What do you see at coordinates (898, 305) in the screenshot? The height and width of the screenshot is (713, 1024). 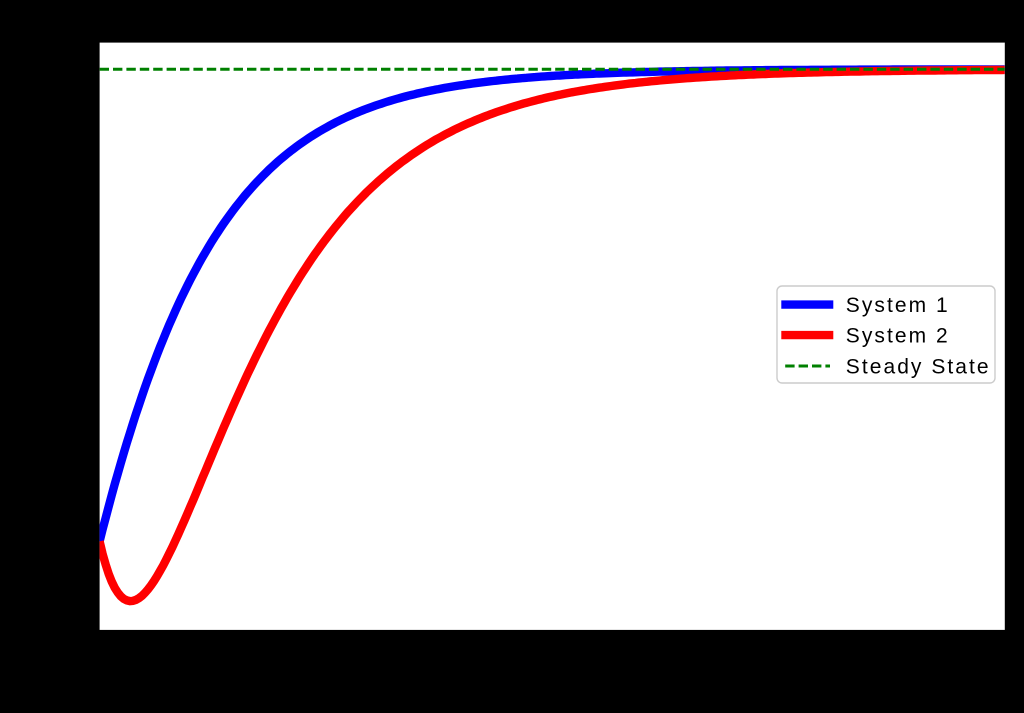 I see `svg-text: System 1` at bounding box center [898, 305].